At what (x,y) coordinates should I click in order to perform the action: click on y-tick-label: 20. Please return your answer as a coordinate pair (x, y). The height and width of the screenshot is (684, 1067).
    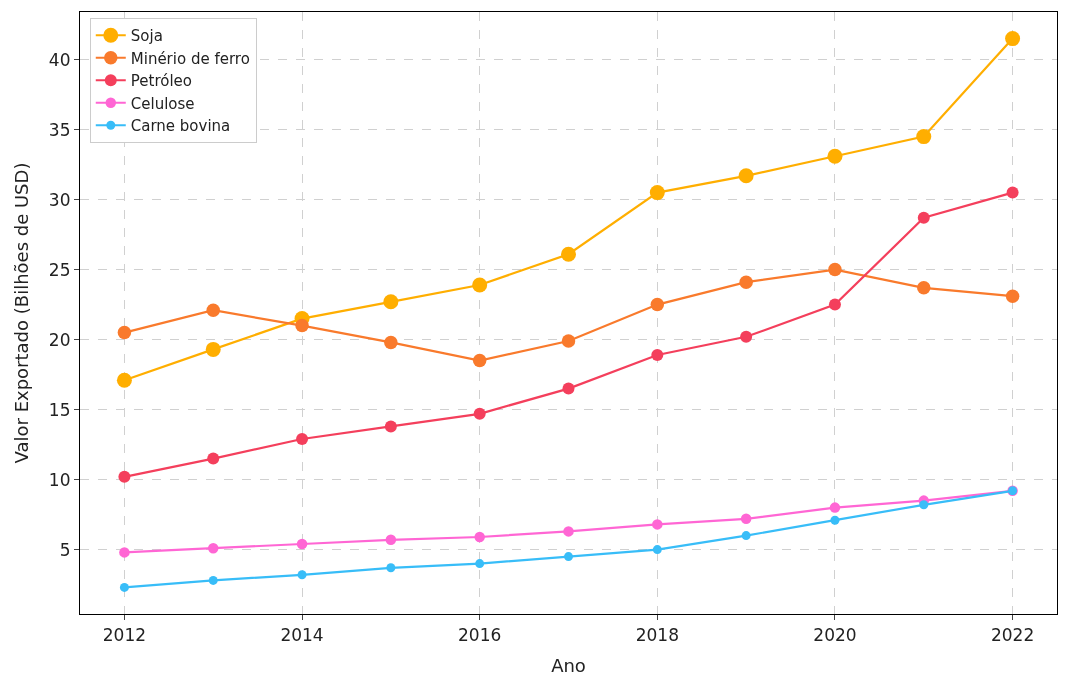
    Looking at the image, I should click on (59, 339).